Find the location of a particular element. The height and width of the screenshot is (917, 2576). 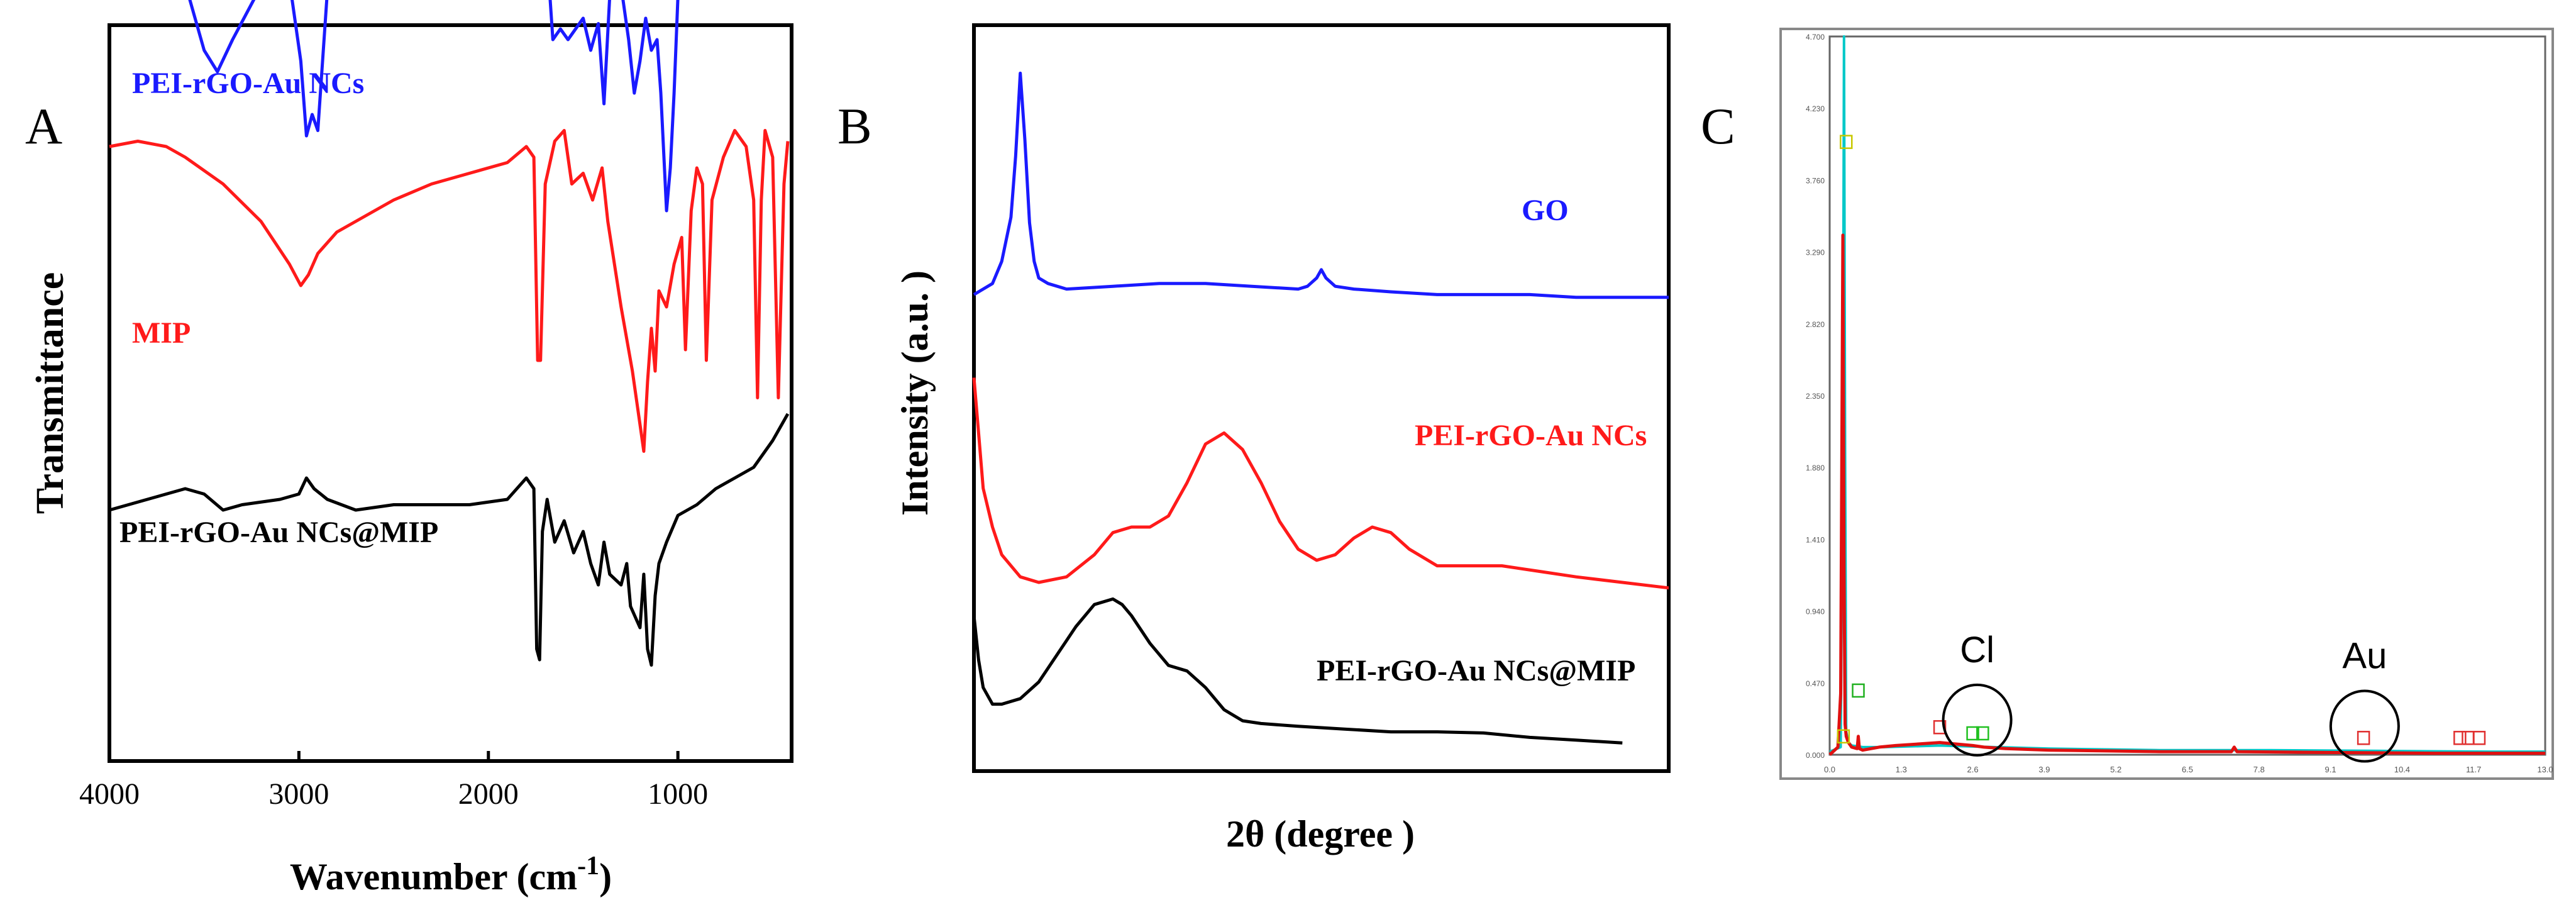

panel-c-y-tick-label-7: 3.290 is located at coordinates (1815, 253).